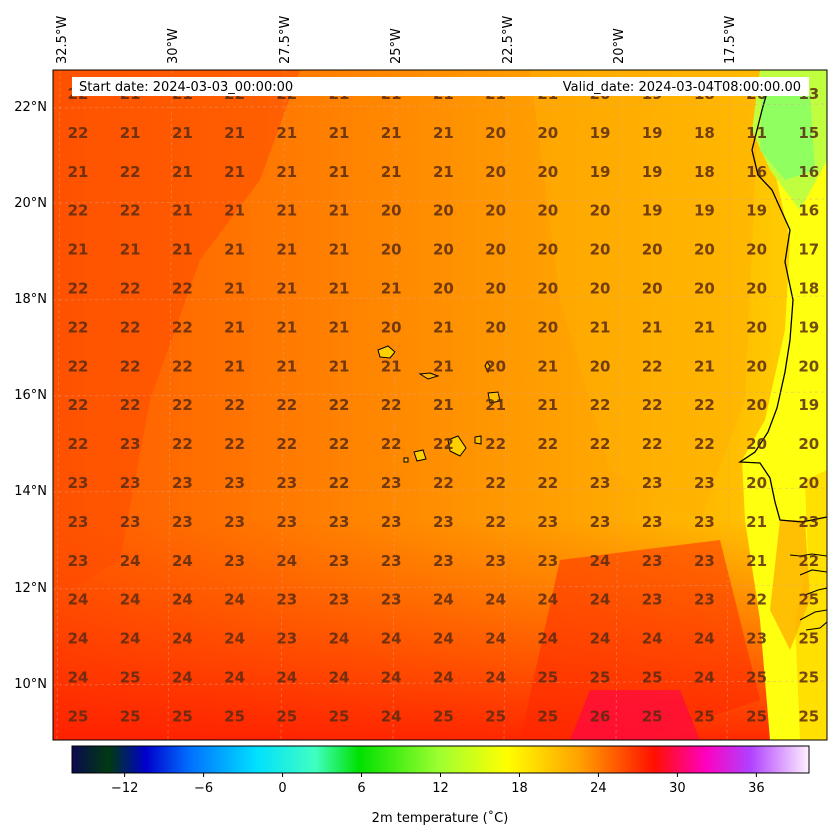 The height and width of the screenshot is (837, 837). I want to click on start-date-label: Start date: 2024-03-03_00:00:00, so click(186, 87).